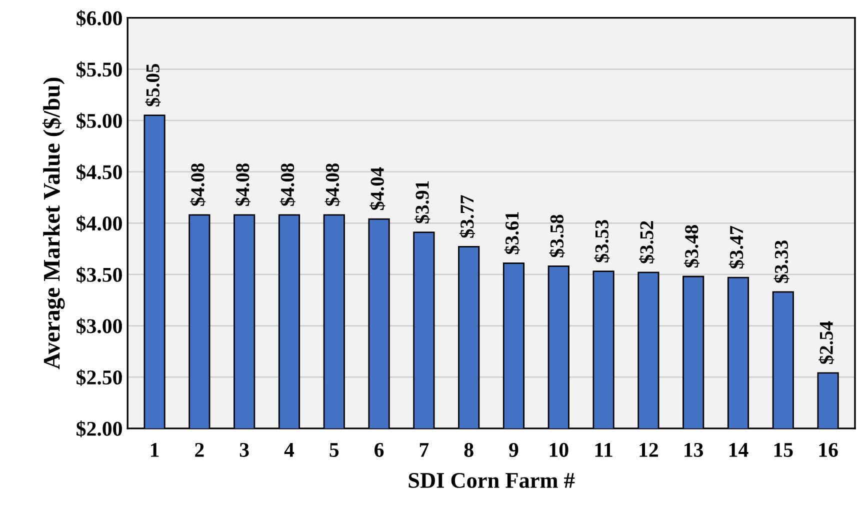 This screenshot has height=510, width=868. What do you see at coordinates (244, 449) in the screenshot?
I see `x-tick-label: 3` at bounding box center [244, 449].